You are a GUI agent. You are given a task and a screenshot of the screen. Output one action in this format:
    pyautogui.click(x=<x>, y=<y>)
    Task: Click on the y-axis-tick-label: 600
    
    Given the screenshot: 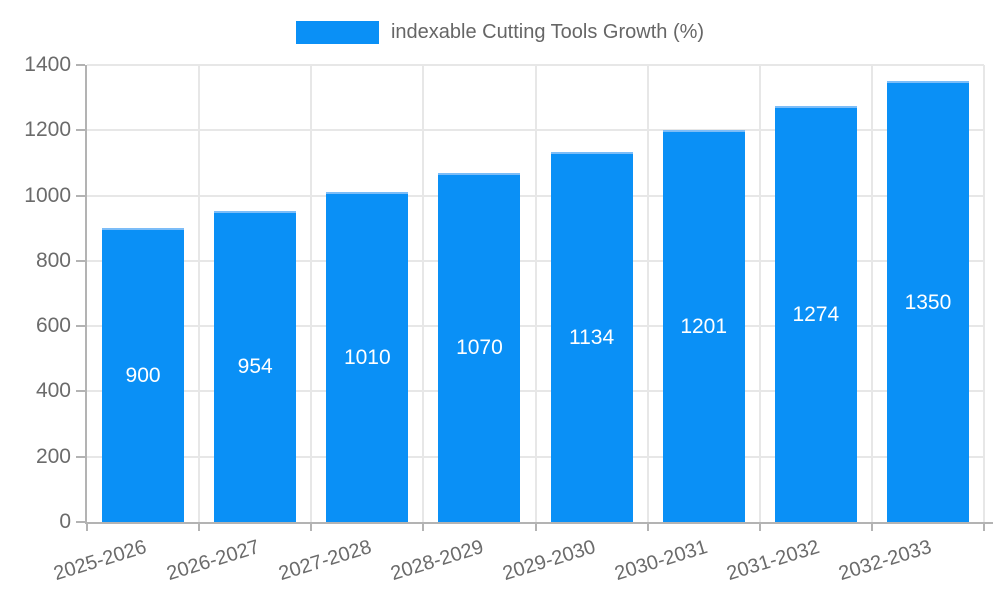 What is the action you would take?
    pyautogui.click(x=53, y=326)
    